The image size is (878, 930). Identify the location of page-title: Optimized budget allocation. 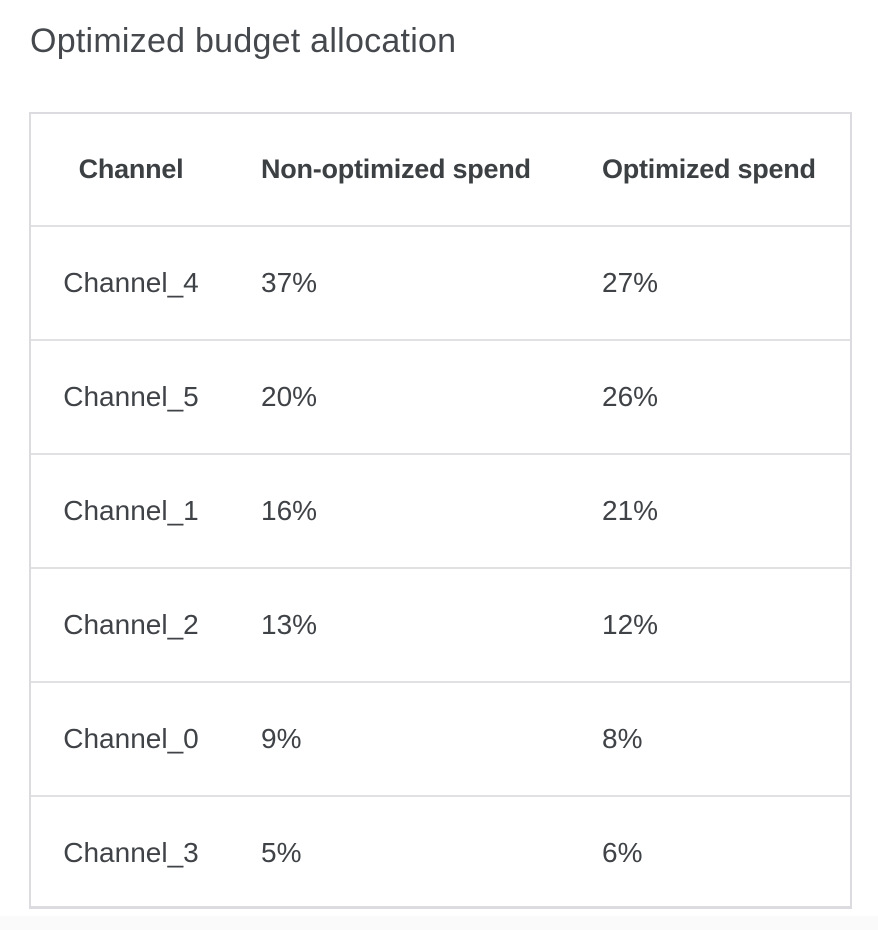
(243, 41).